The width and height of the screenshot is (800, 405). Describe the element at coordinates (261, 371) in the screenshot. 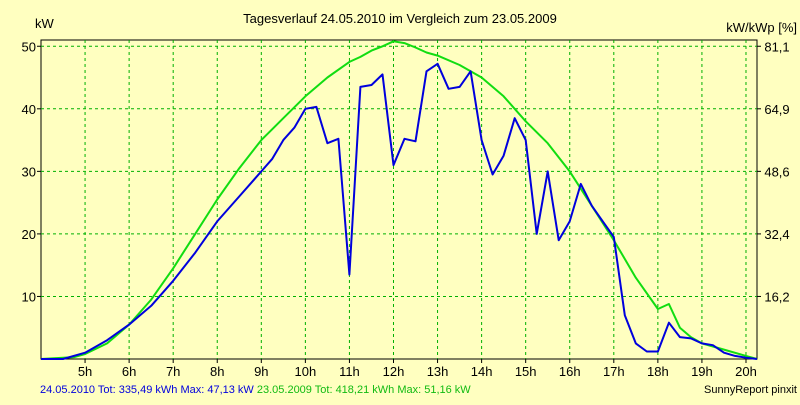

I see `x-tick-label: 9h` at that location.